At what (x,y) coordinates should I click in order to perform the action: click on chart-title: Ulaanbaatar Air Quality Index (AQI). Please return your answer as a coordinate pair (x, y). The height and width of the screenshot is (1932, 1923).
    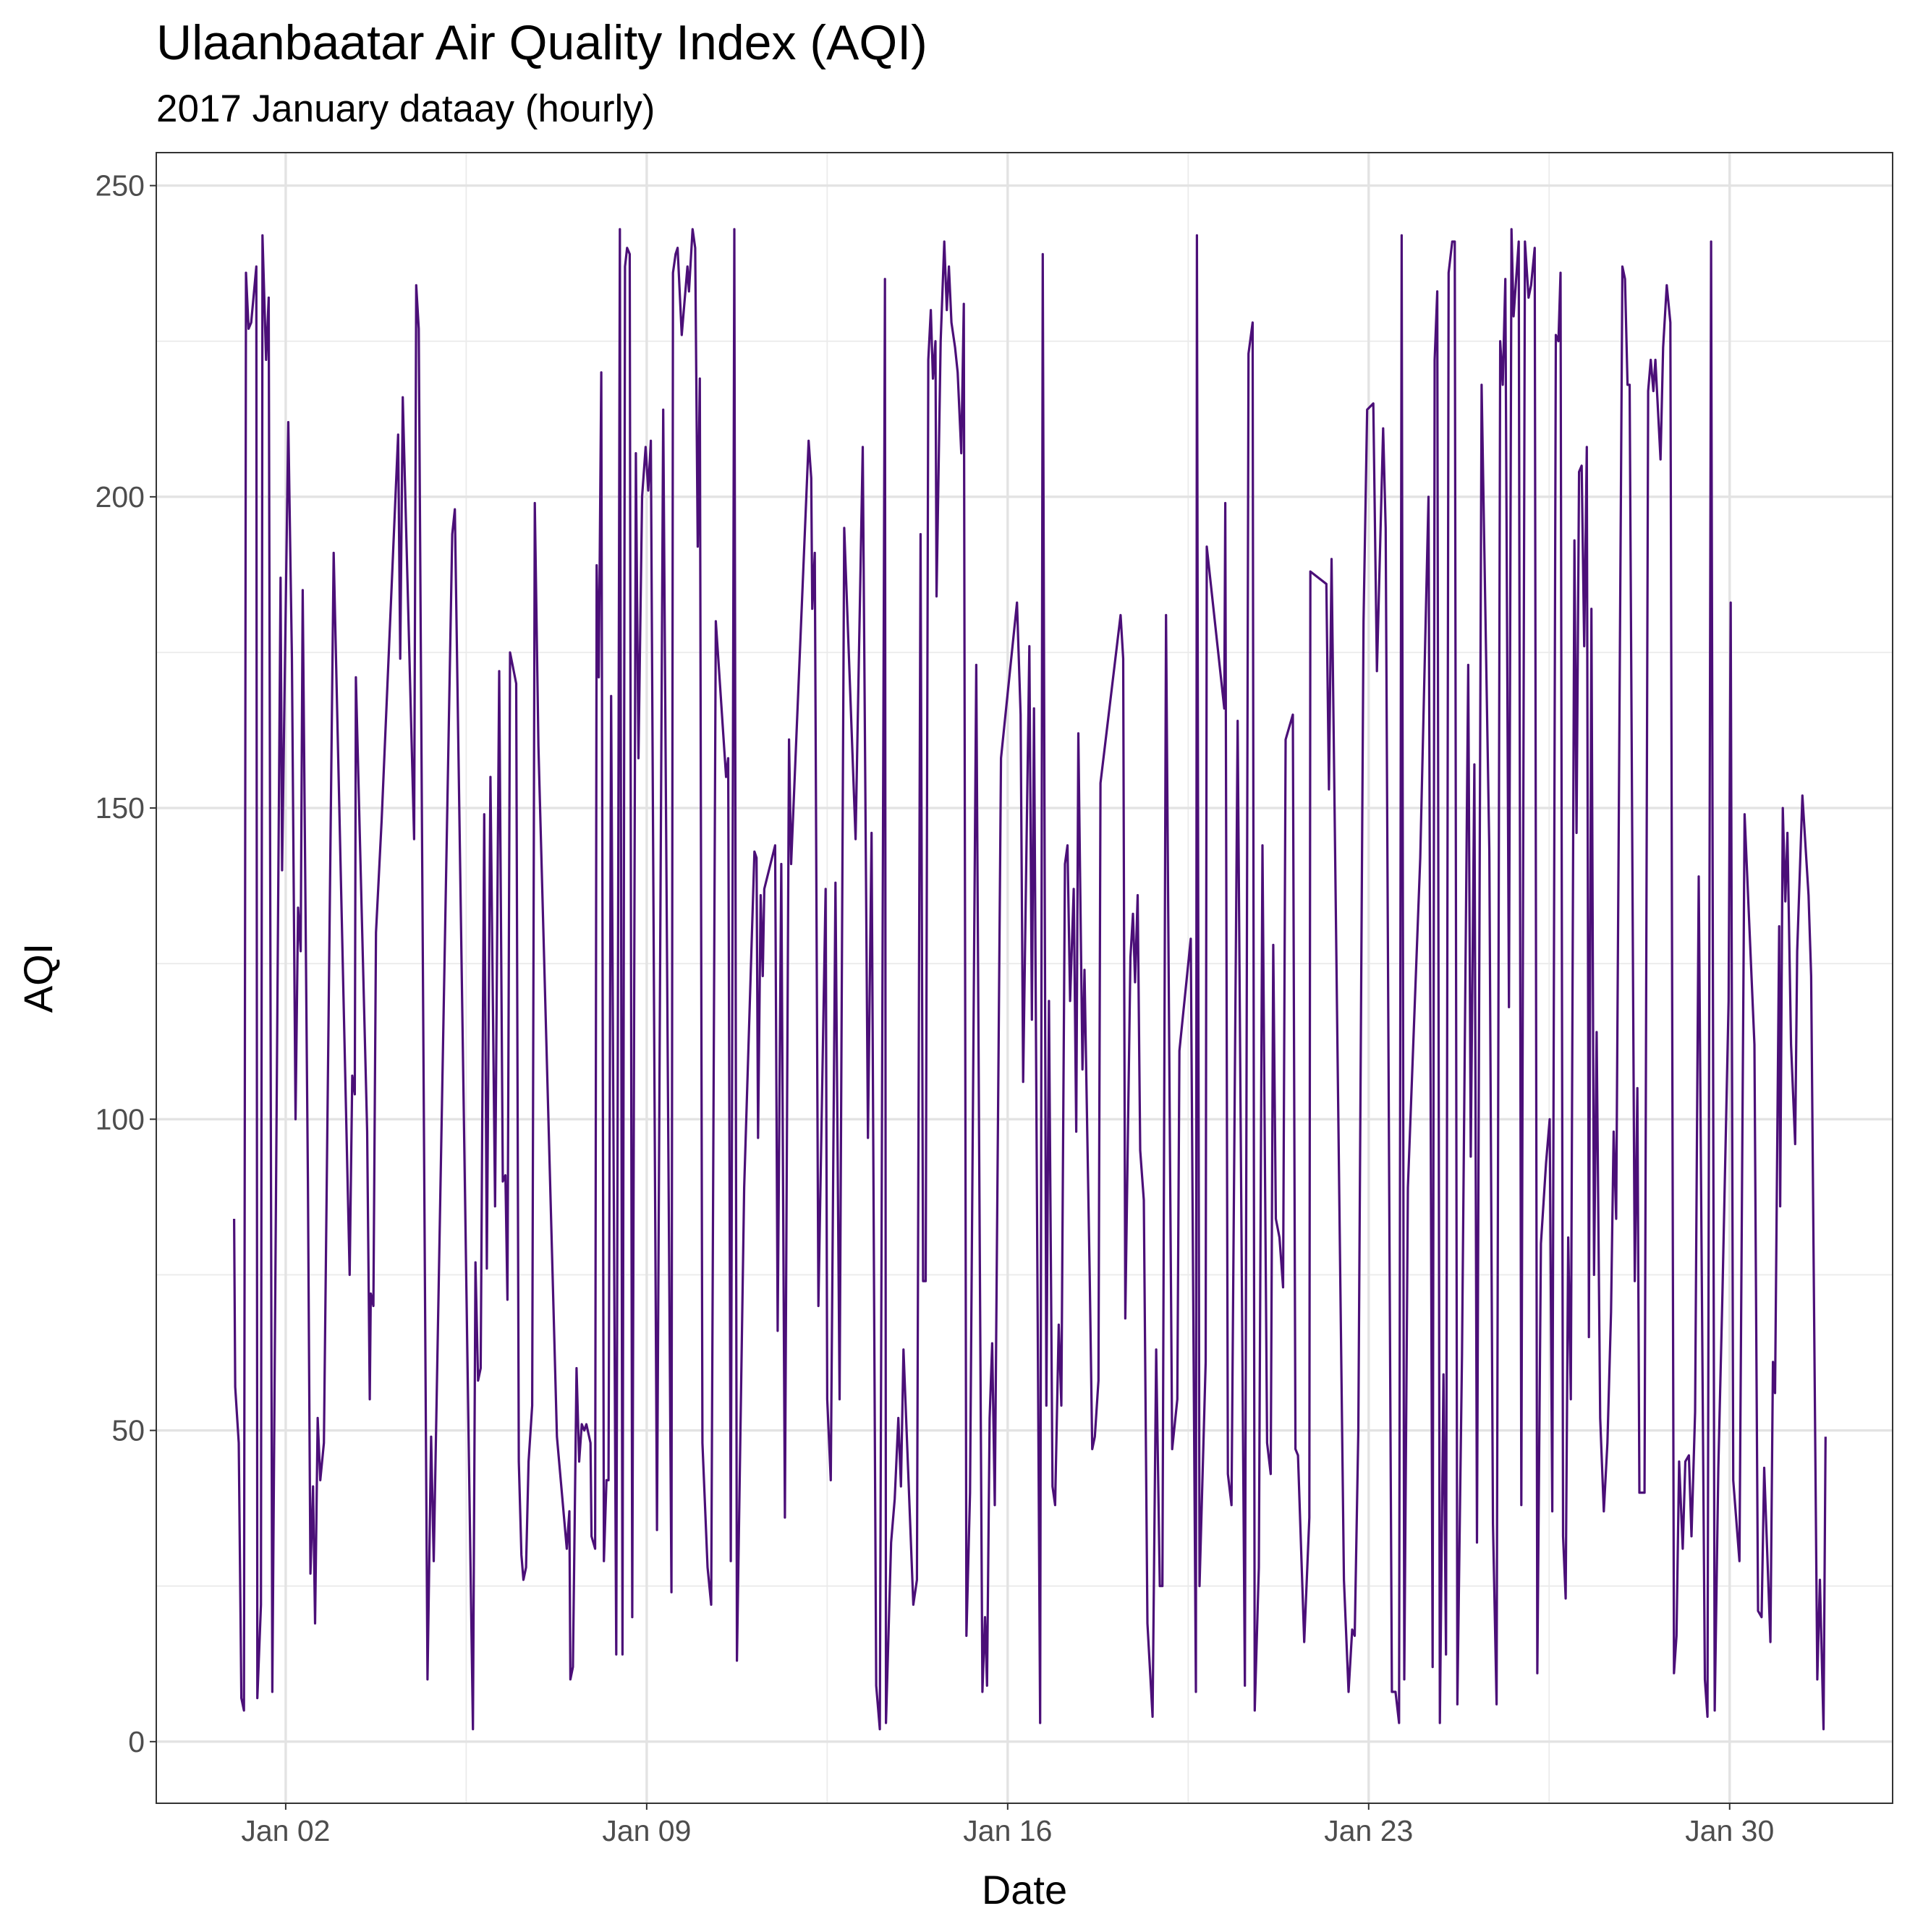
    Looking at the image, I should click on (541, 42).